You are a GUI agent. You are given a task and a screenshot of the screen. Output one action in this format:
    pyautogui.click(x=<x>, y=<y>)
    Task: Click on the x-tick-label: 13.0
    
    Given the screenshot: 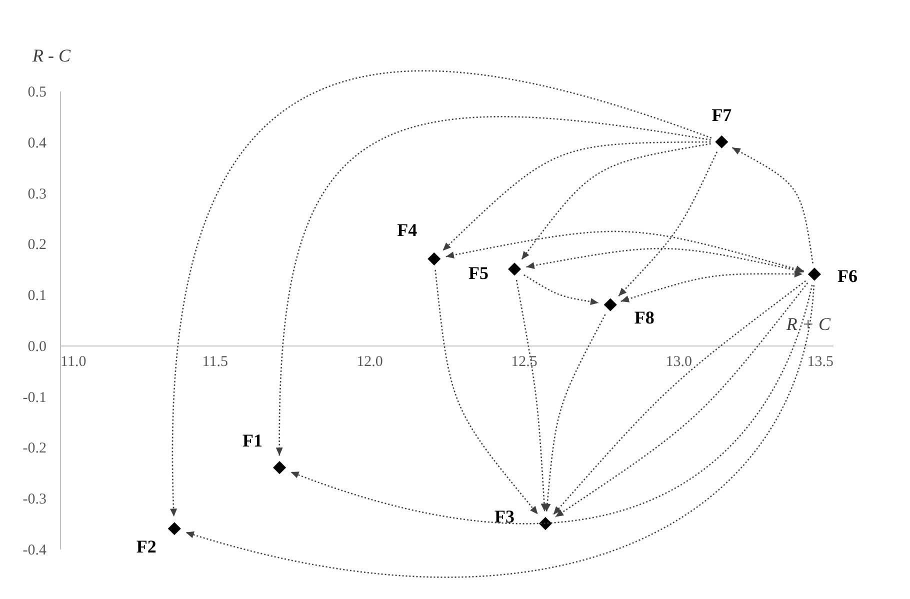 What is the action you would take?
    pyautogui.click(x=679, y=362)
    